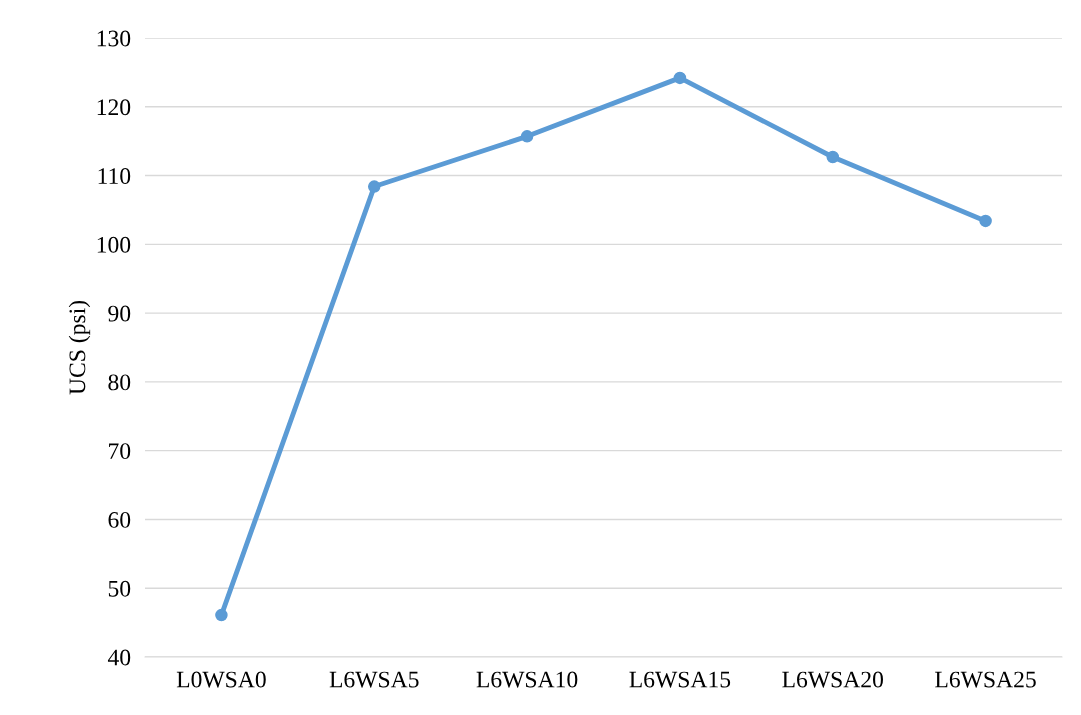 Image resolution: width=1081 pixels, height=715 pixels. Describe the element at coordinates (119, 657) in the screenshot. I see `y-tick-label: 40` at that location.